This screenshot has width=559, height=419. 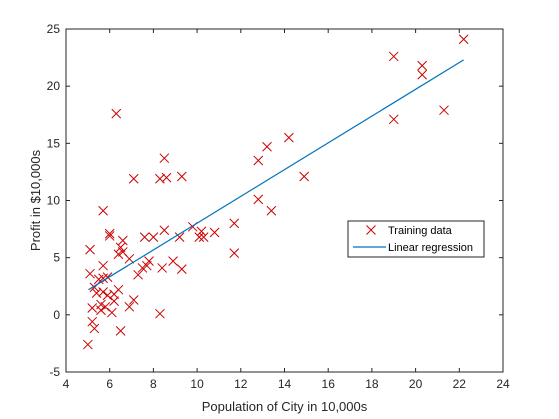 What do you see at coordinates (56, 315) in the screenshot?
I see `y-tick-label: 0` at bounding box center [56, 315].